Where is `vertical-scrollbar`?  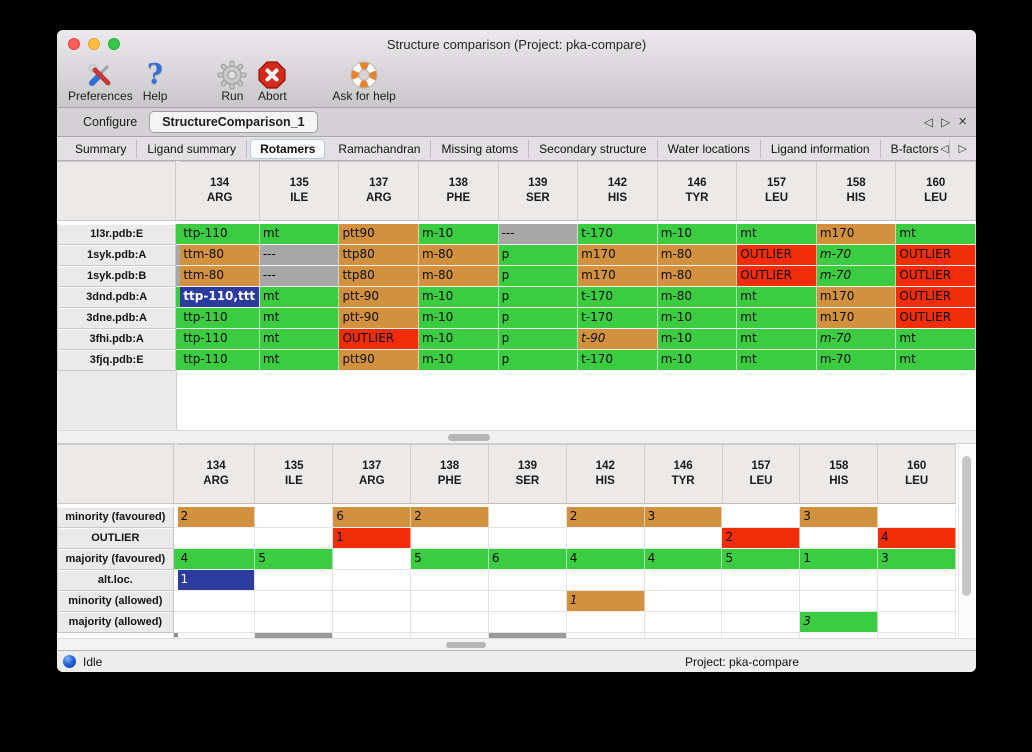 vertical-scrollbar is located at coordinates (966, 541).